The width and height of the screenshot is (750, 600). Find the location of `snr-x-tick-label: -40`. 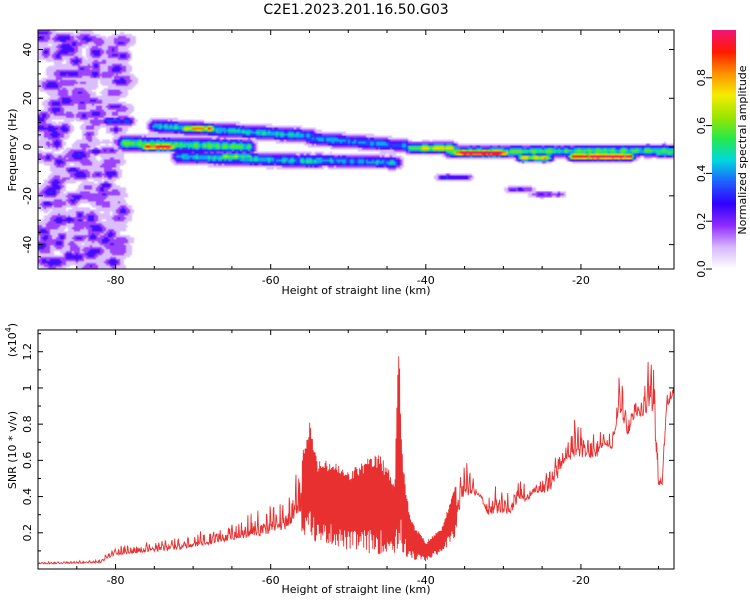

snr-x-tick-label: -40 is located at coordinates (426, 580).